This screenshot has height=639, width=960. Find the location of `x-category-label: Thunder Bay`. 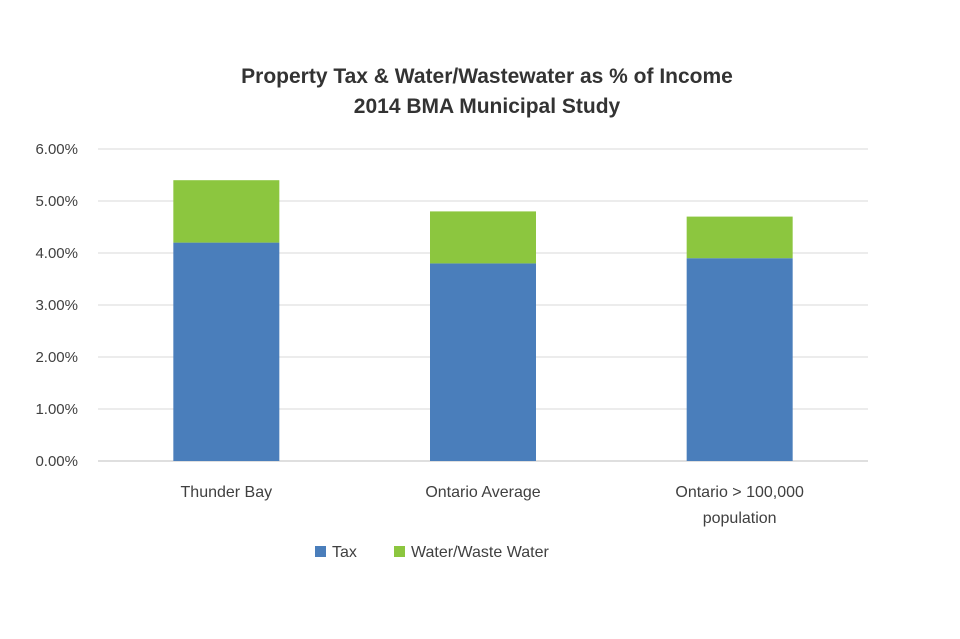

x-category-label: Thunder Bay is located at coordinates (227, 492).